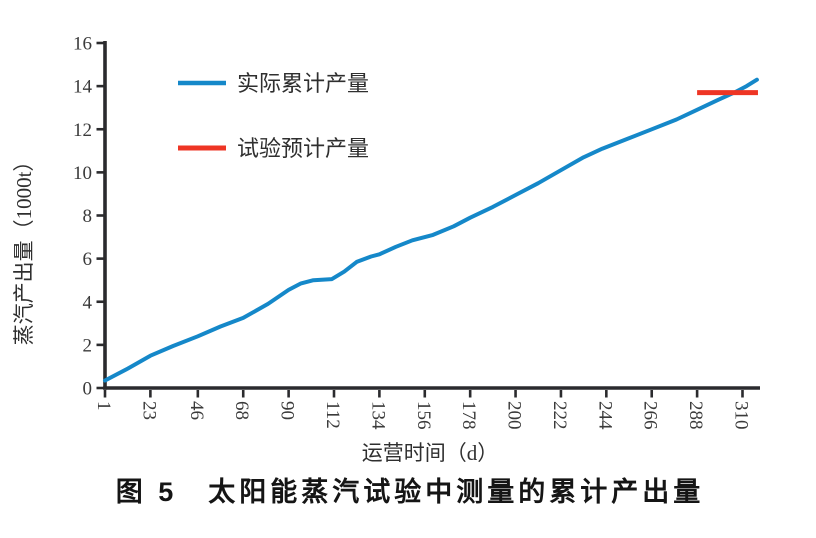 This screenshot has width=816, height=538. Describe the element at coordinates (287, 410) in the screenshot. I see `x-tick-label: 90` at that location.